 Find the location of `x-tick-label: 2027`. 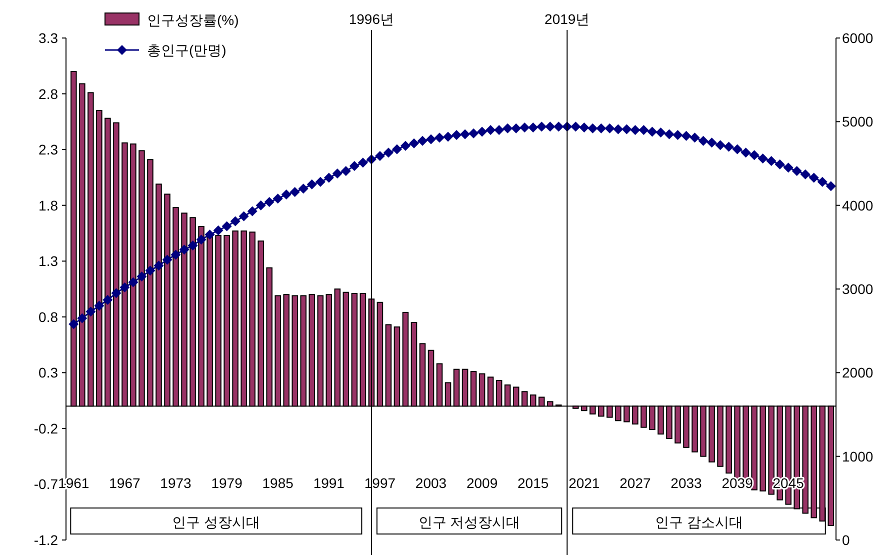

x-tick-label: 2027 is located at coordinates (635, 483).